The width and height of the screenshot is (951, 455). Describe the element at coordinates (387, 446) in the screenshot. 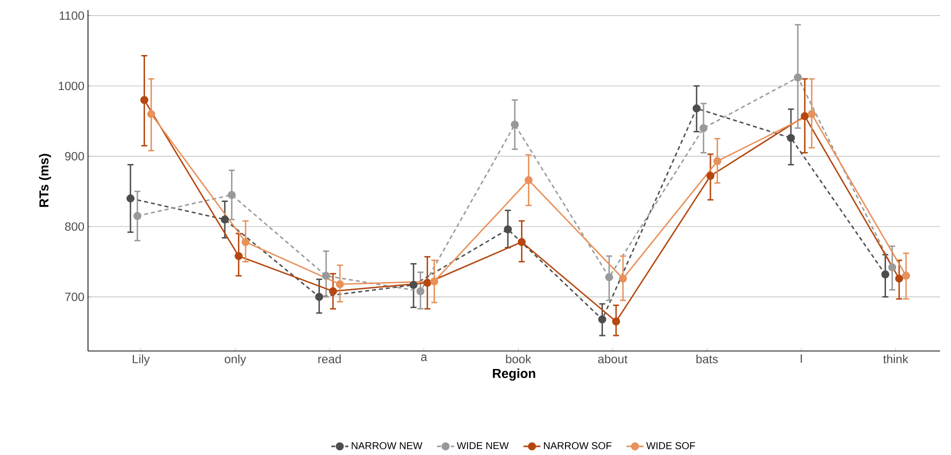

I see `legend-label: NARROW NEW` at that location.